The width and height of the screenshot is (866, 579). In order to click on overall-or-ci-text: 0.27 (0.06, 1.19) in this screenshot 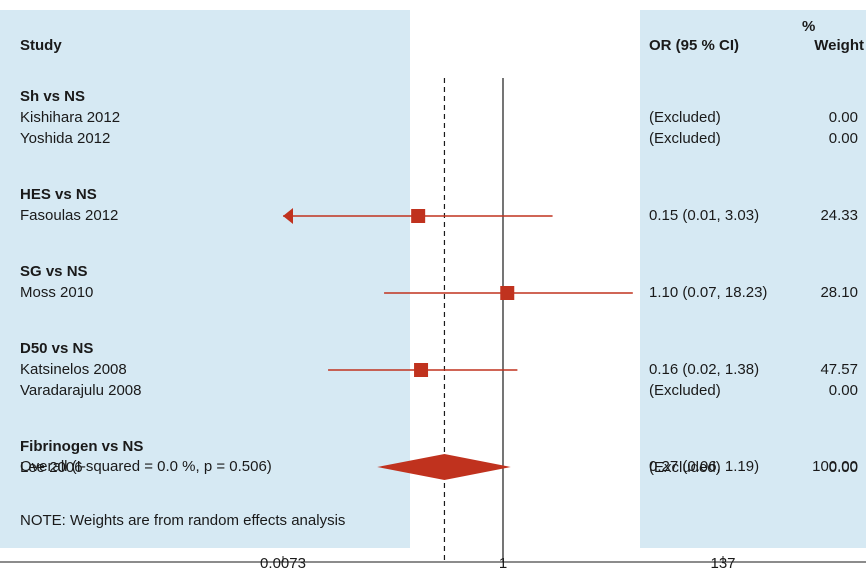, I will do `click(704, 466)`.